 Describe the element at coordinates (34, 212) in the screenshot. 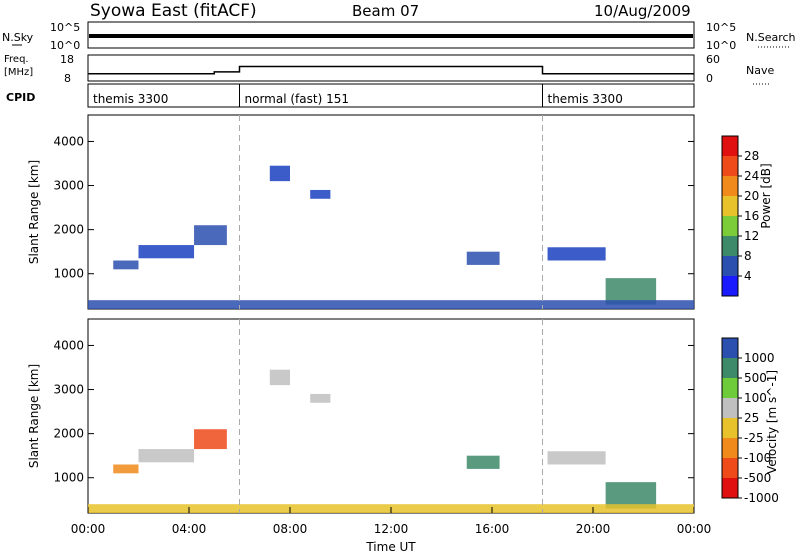

I see `power-ylabel: Slant Range [km]` at that location.